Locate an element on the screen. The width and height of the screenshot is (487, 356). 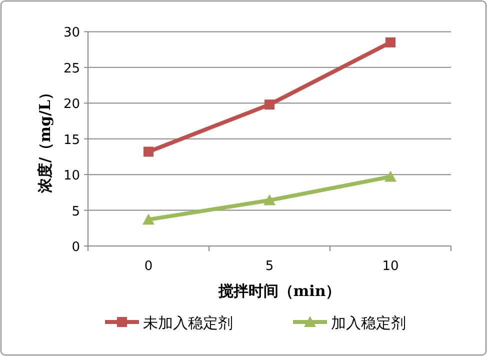
y-tick-label: 10 is located at coordinates (71, 176).